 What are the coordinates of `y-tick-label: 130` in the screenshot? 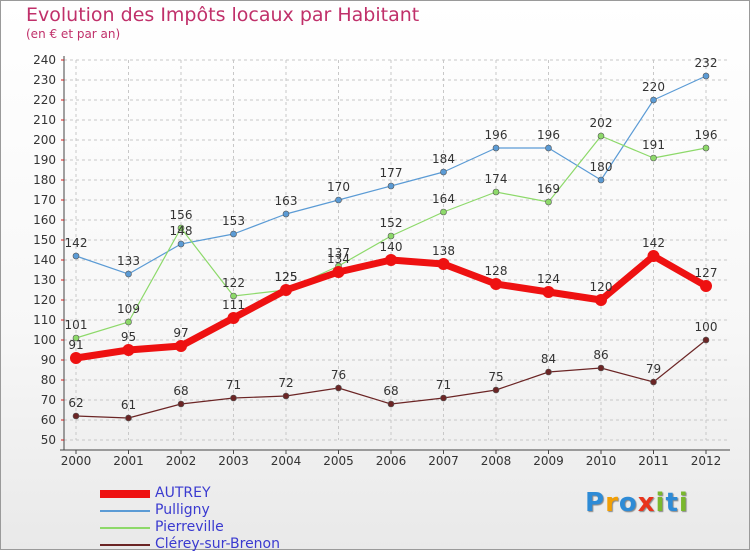 It's located at (44, 280).